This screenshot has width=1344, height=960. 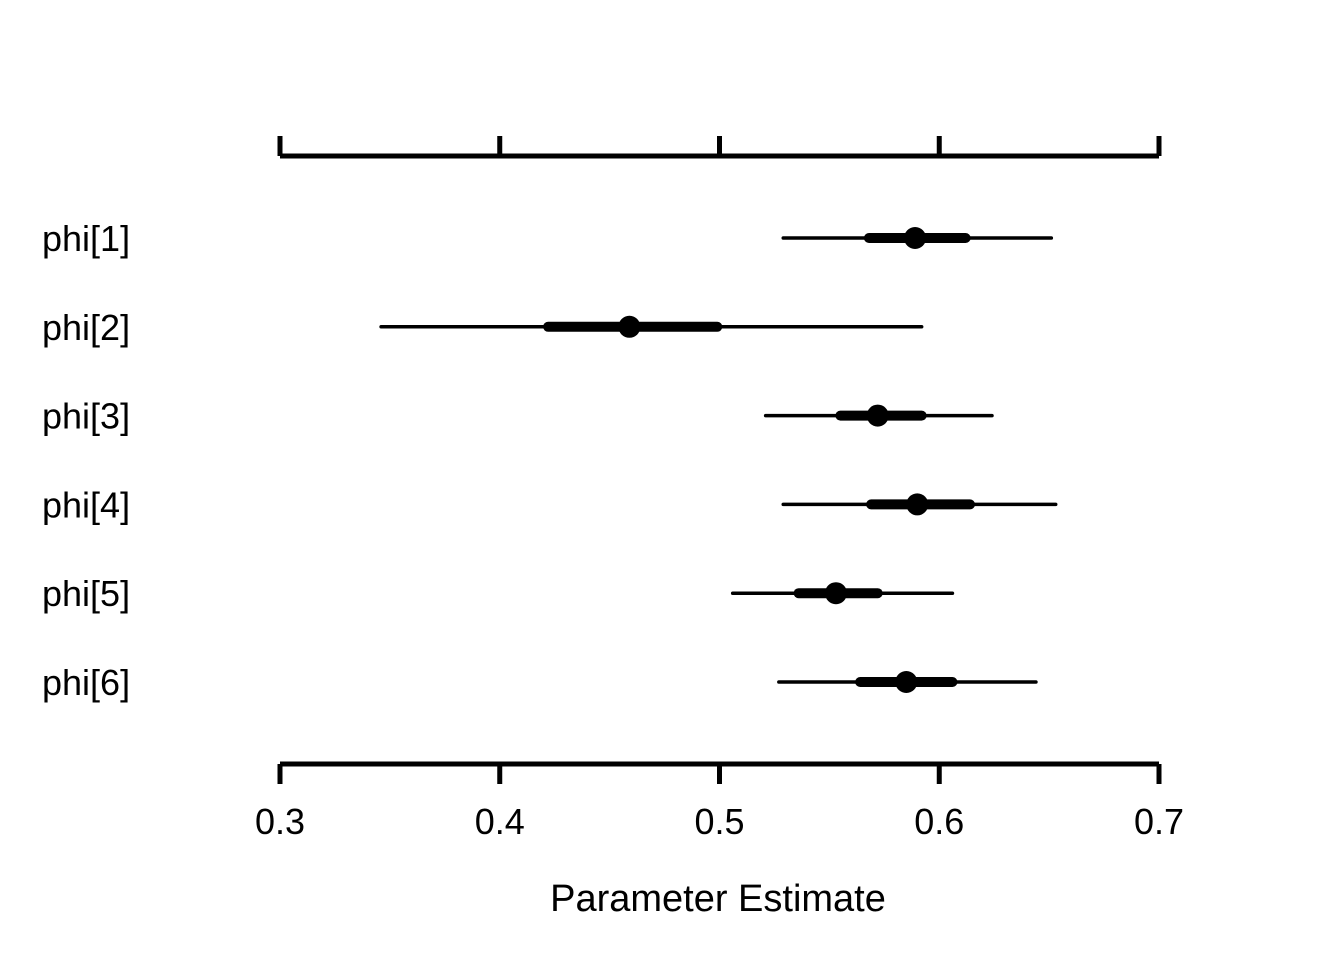 What do you see at coordinates (86, 416) in the screenshot?
I see `parameter-label: phi[3]` at bounding box center [86, 416].